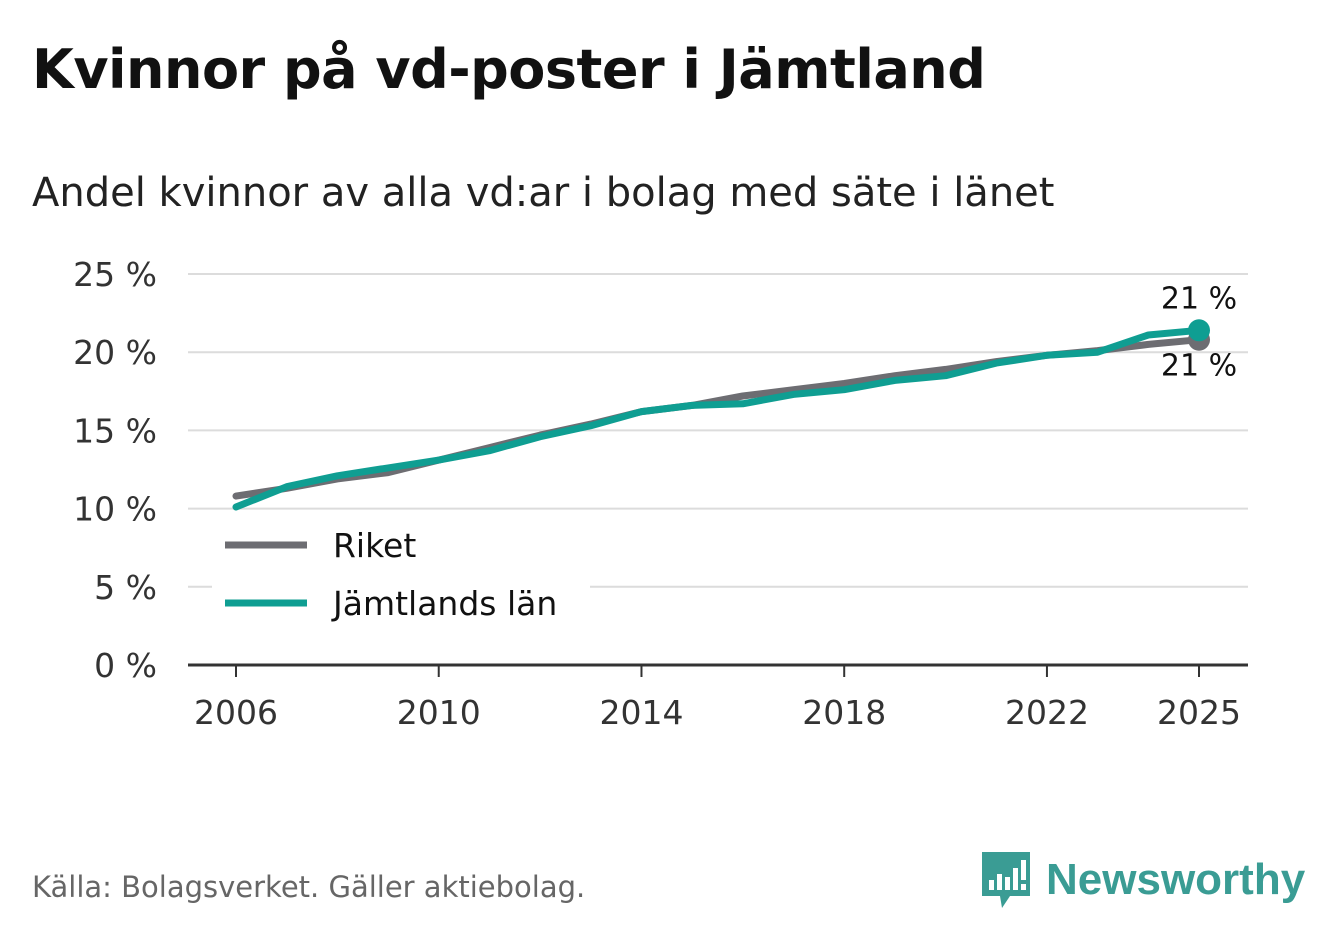 This screenshot has width=1322, height=939. Describe the element at coordinates (309, 887) in the screenshot. I see `source-note: Källa: Bolagsverket. Gäller aktiebolag.` at that location.